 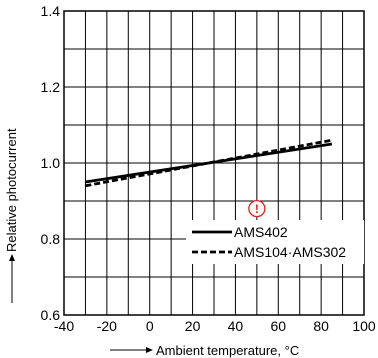 I want to click on series-line-ams104-ams302, so click(x=209, y=163).